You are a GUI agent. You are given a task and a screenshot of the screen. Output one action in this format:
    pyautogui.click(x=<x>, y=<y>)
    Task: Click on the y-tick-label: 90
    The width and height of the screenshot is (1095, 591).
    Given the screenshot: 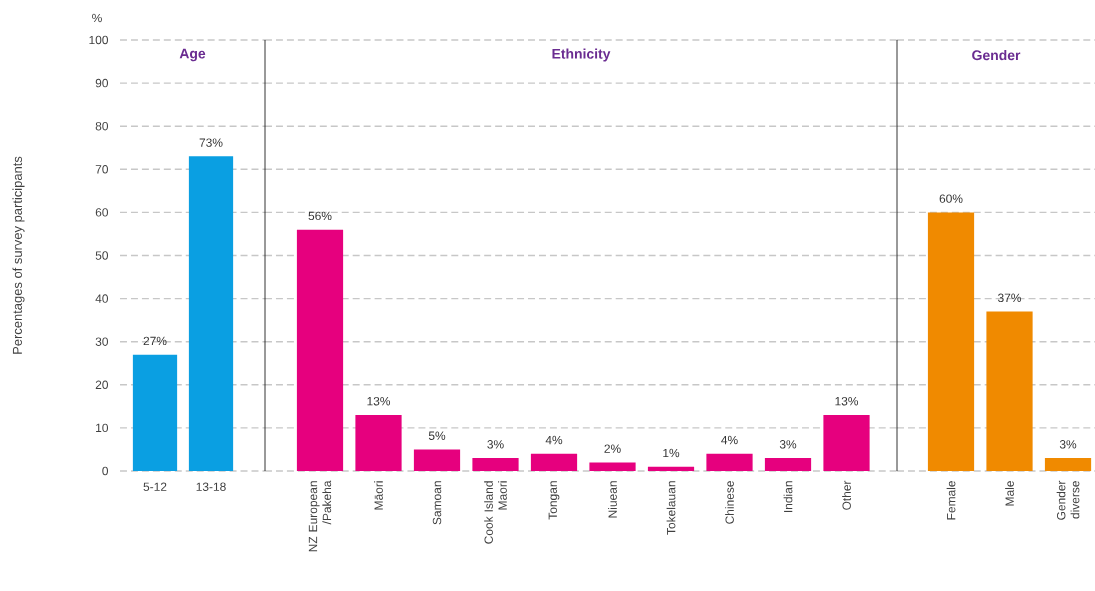 What is the action you would take?
    pyautogui.click(x=102, y=83)
    